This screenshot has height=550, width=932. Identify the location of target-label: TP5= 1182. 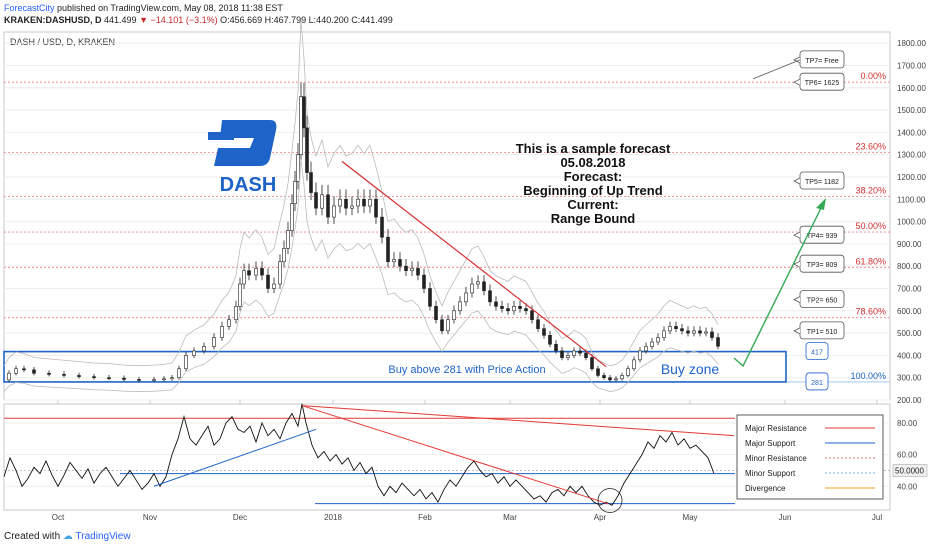
(822, 182).